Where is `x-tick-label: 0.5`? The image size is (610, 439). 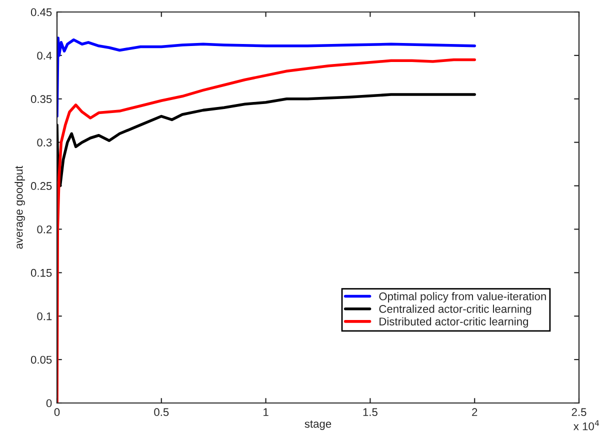 x-tick-label: 0.5 is located at coordinates (161, 412).